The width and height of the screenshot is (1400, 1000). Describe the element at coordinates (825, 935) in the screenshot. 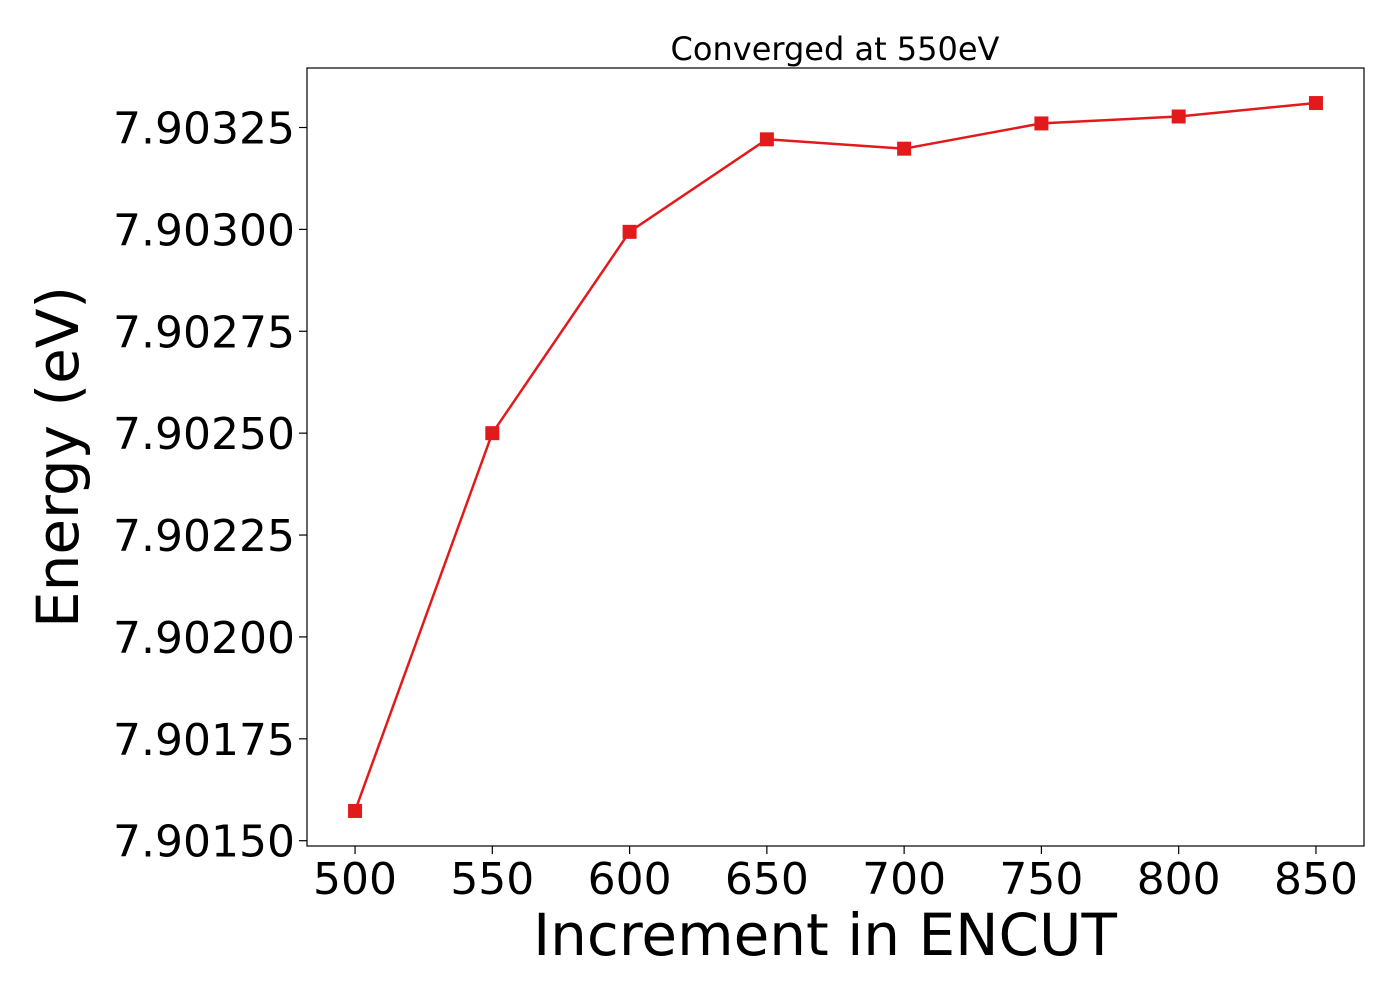

I see `x-axis-label: Increment in ENCUT` at that location.